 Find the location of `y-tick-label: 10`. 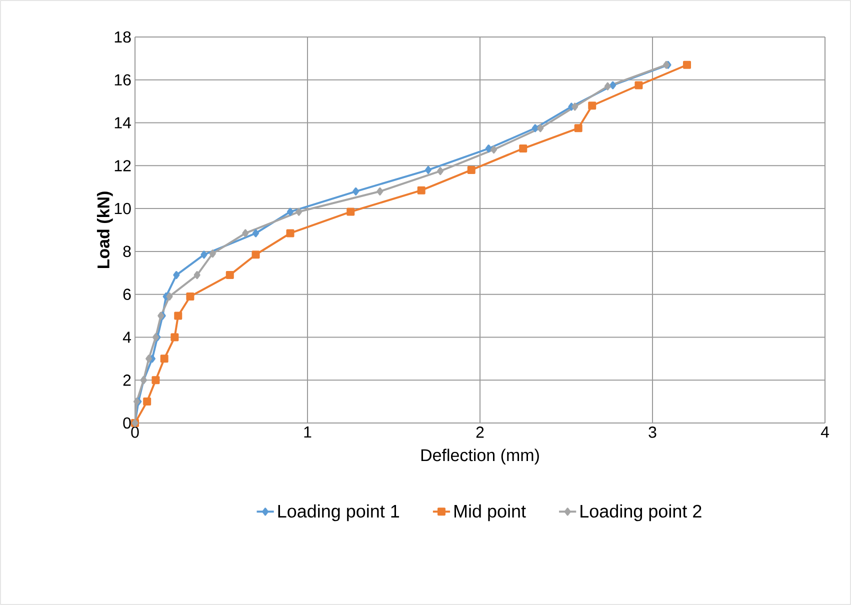

y-tick-label: 10 is located at coordinates (122, 208).